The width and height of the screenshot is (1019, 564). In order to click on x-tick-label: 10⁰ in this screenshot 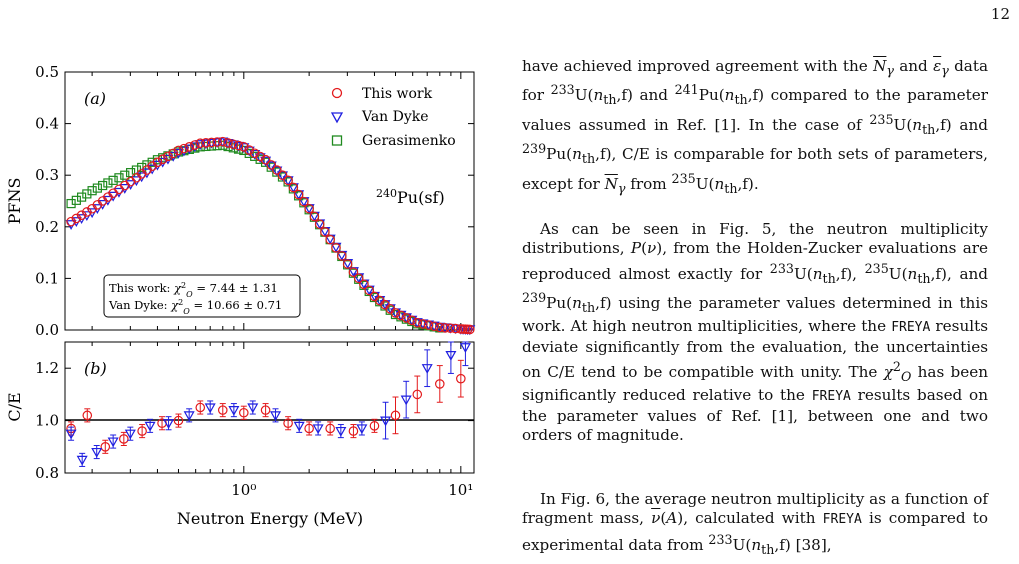, I will do `click(243, 490)`.